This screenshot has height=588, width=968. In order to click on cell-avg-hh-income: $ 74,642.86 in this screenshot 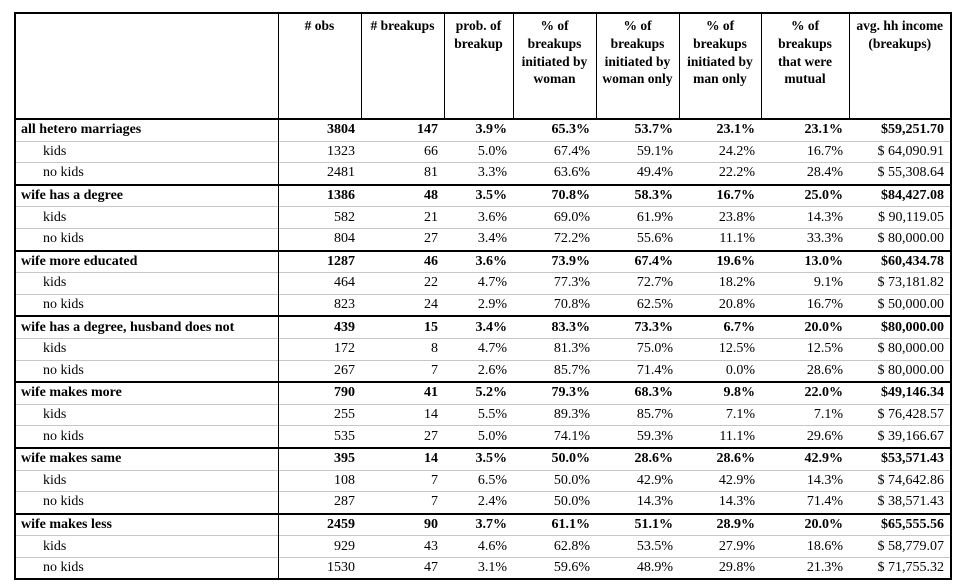, I will do `click(900, 480)`.